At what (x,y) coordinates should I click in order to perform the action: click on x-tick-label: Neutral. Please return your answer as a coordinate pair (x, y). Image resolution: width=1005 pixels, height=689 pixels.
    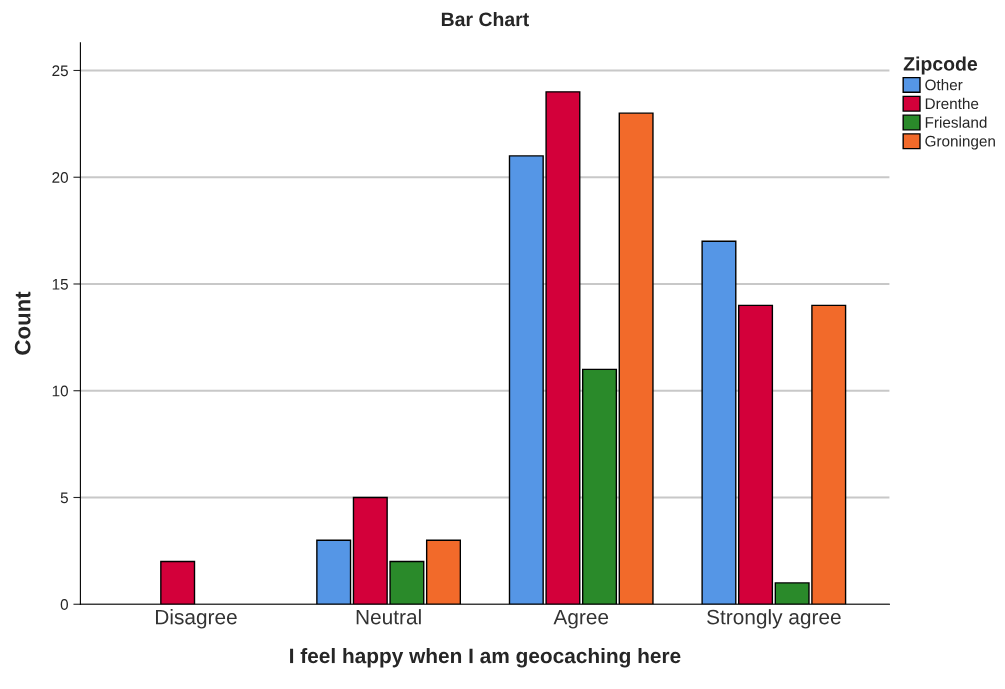
    Looking at the image, I should click on (388, 617).